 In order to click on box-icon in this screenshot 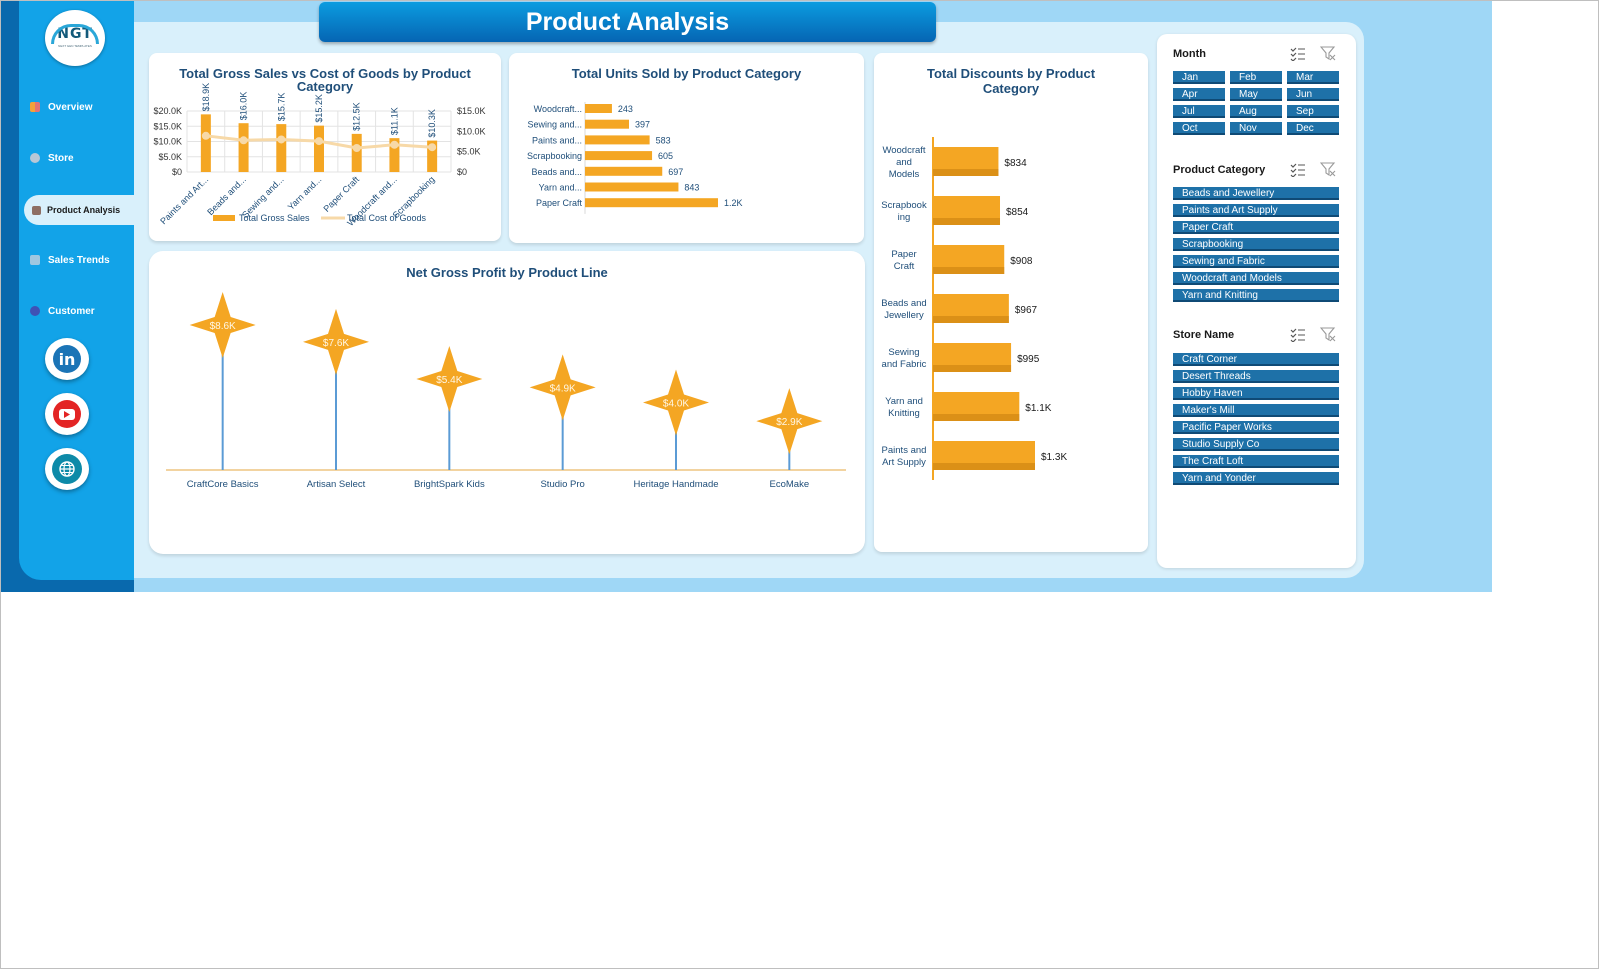, I will do `click(36, 210)`.